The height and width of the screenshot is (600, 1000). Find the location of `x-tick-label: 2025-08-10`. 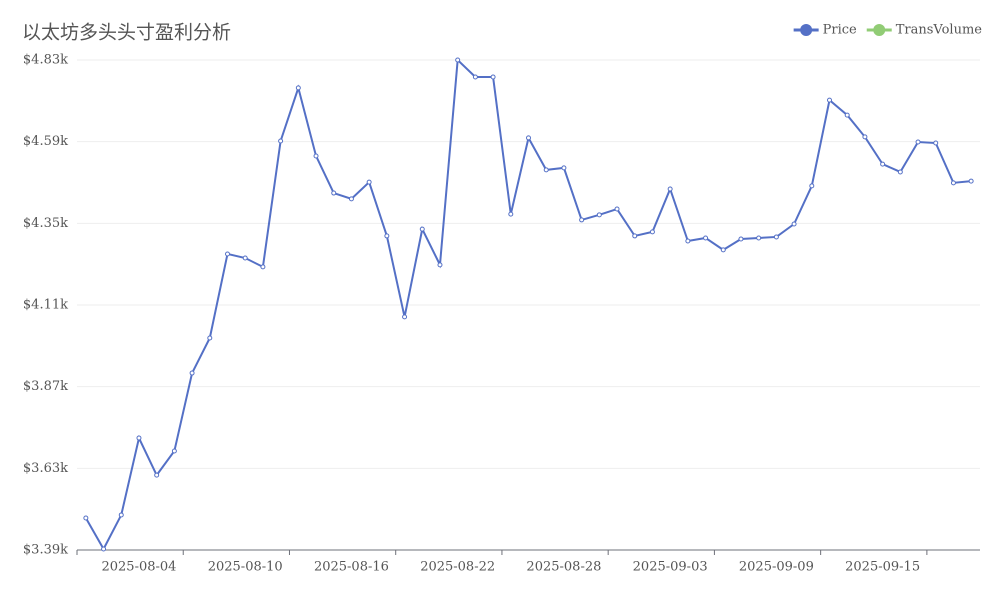

x-tick-label: 2025-08-10 is located at coordinates (245, 567).